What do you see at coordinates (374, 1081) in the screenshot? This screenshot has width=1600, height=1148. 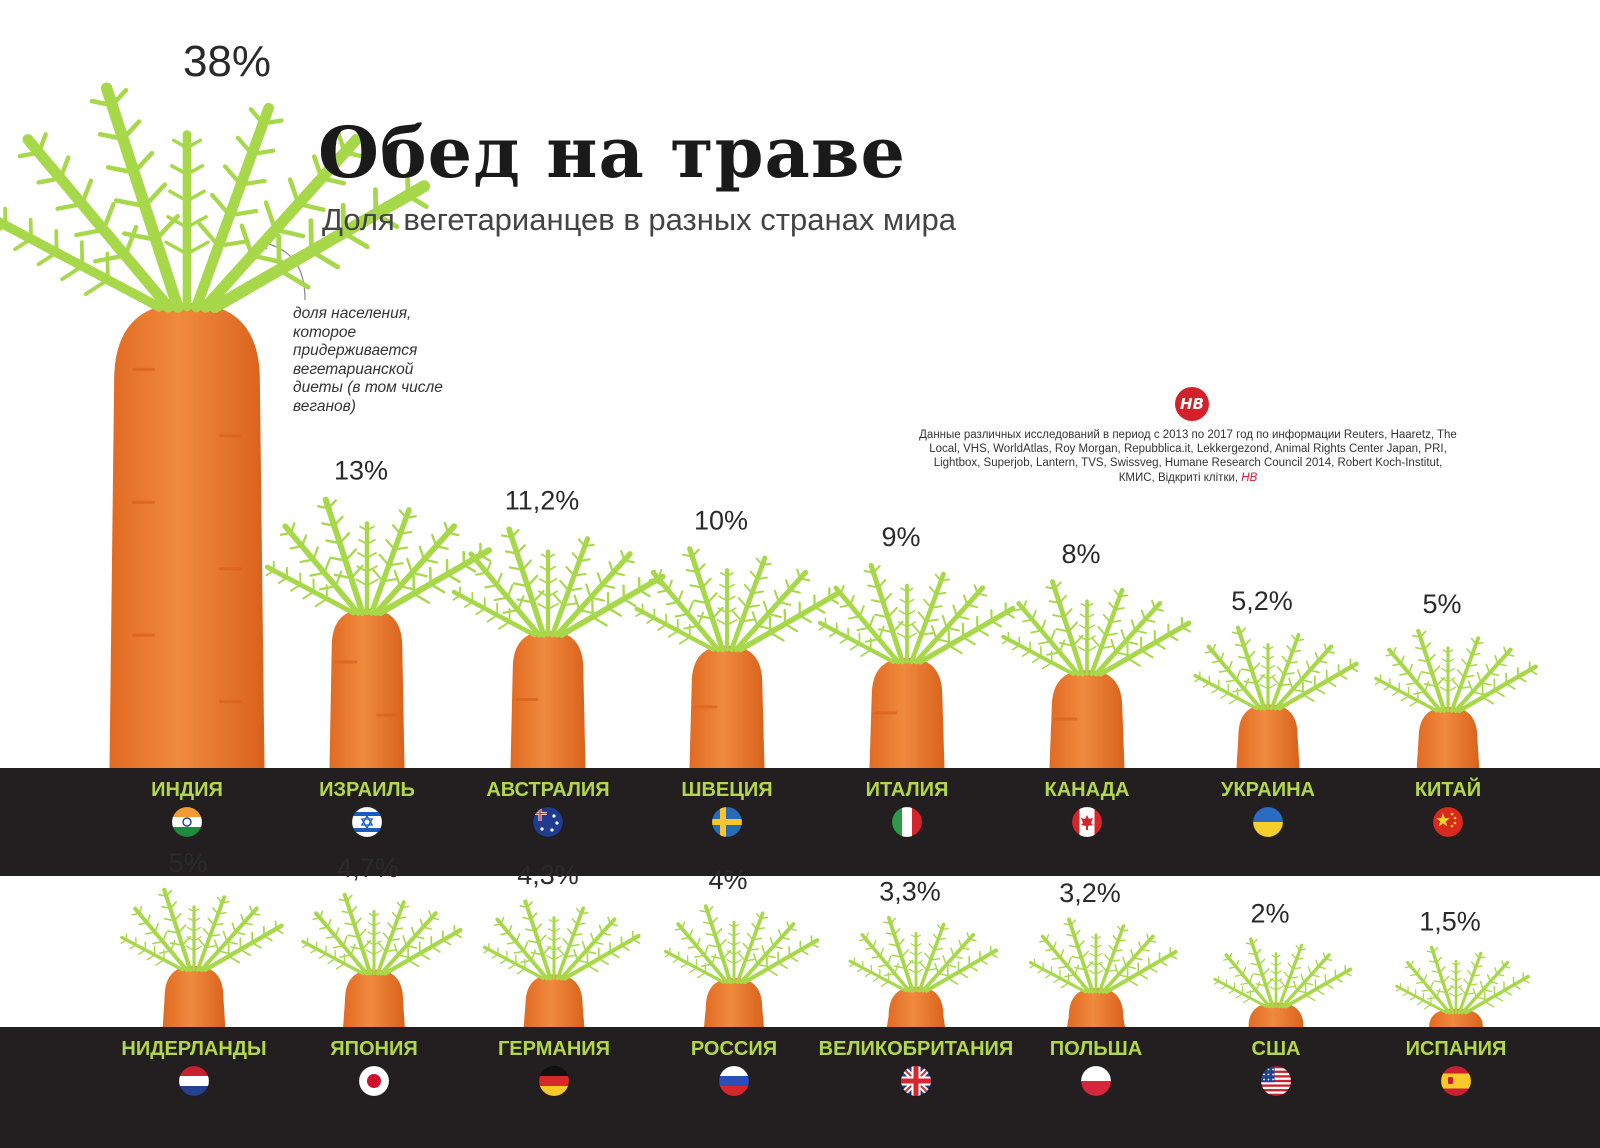 I see `japan-flag-icon` at bounding box center [374, 1081].